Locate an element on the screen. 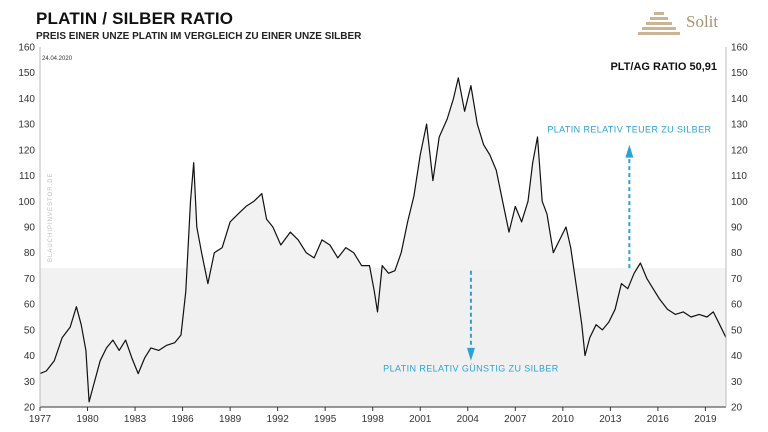  chart-title: PLATIN / SILBER RATIO is located at coordinates (135, 18).